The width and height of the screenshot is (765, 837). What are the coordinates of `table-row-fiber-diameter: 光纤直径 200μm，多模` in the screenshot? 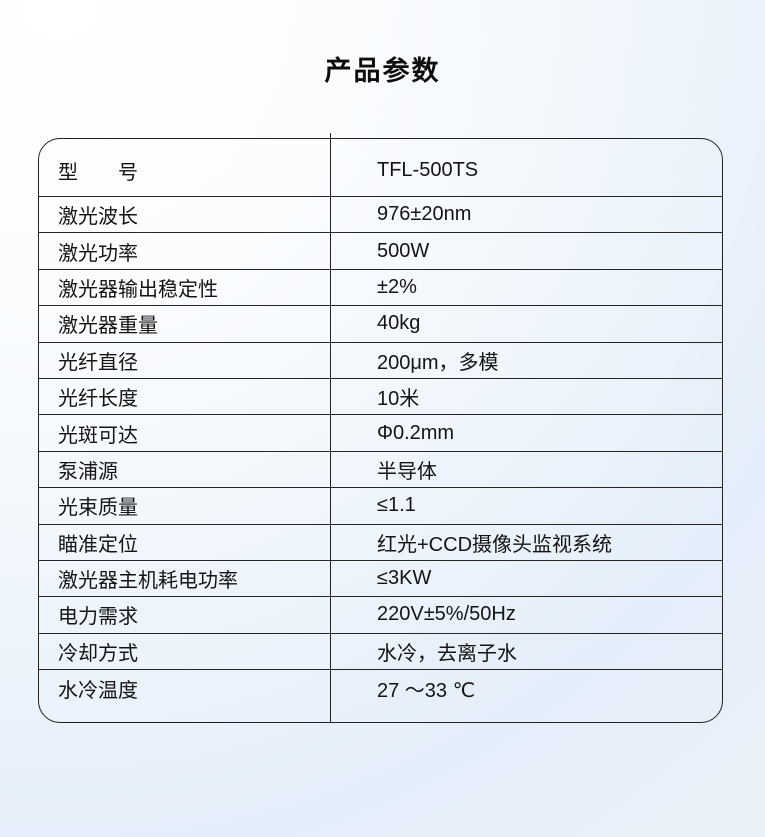 It's located at (380, 359).